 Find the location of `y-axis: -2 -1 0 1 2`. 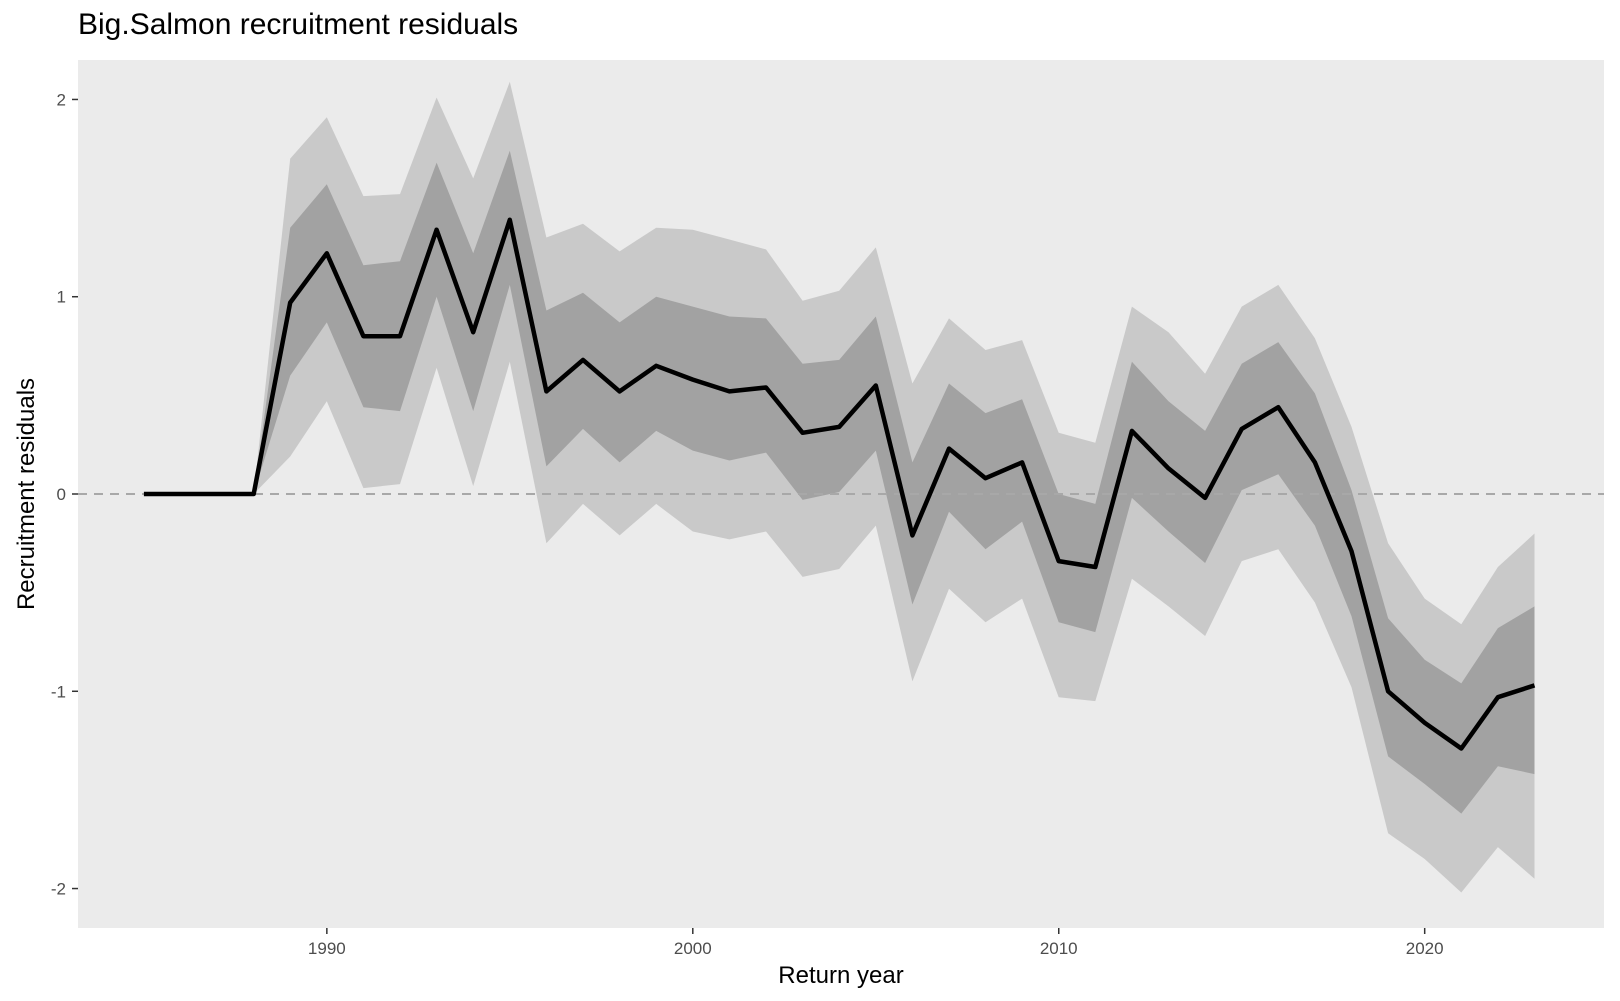

y-axis: -2 -1 0 1 2 is located at coordinates (64, 494).